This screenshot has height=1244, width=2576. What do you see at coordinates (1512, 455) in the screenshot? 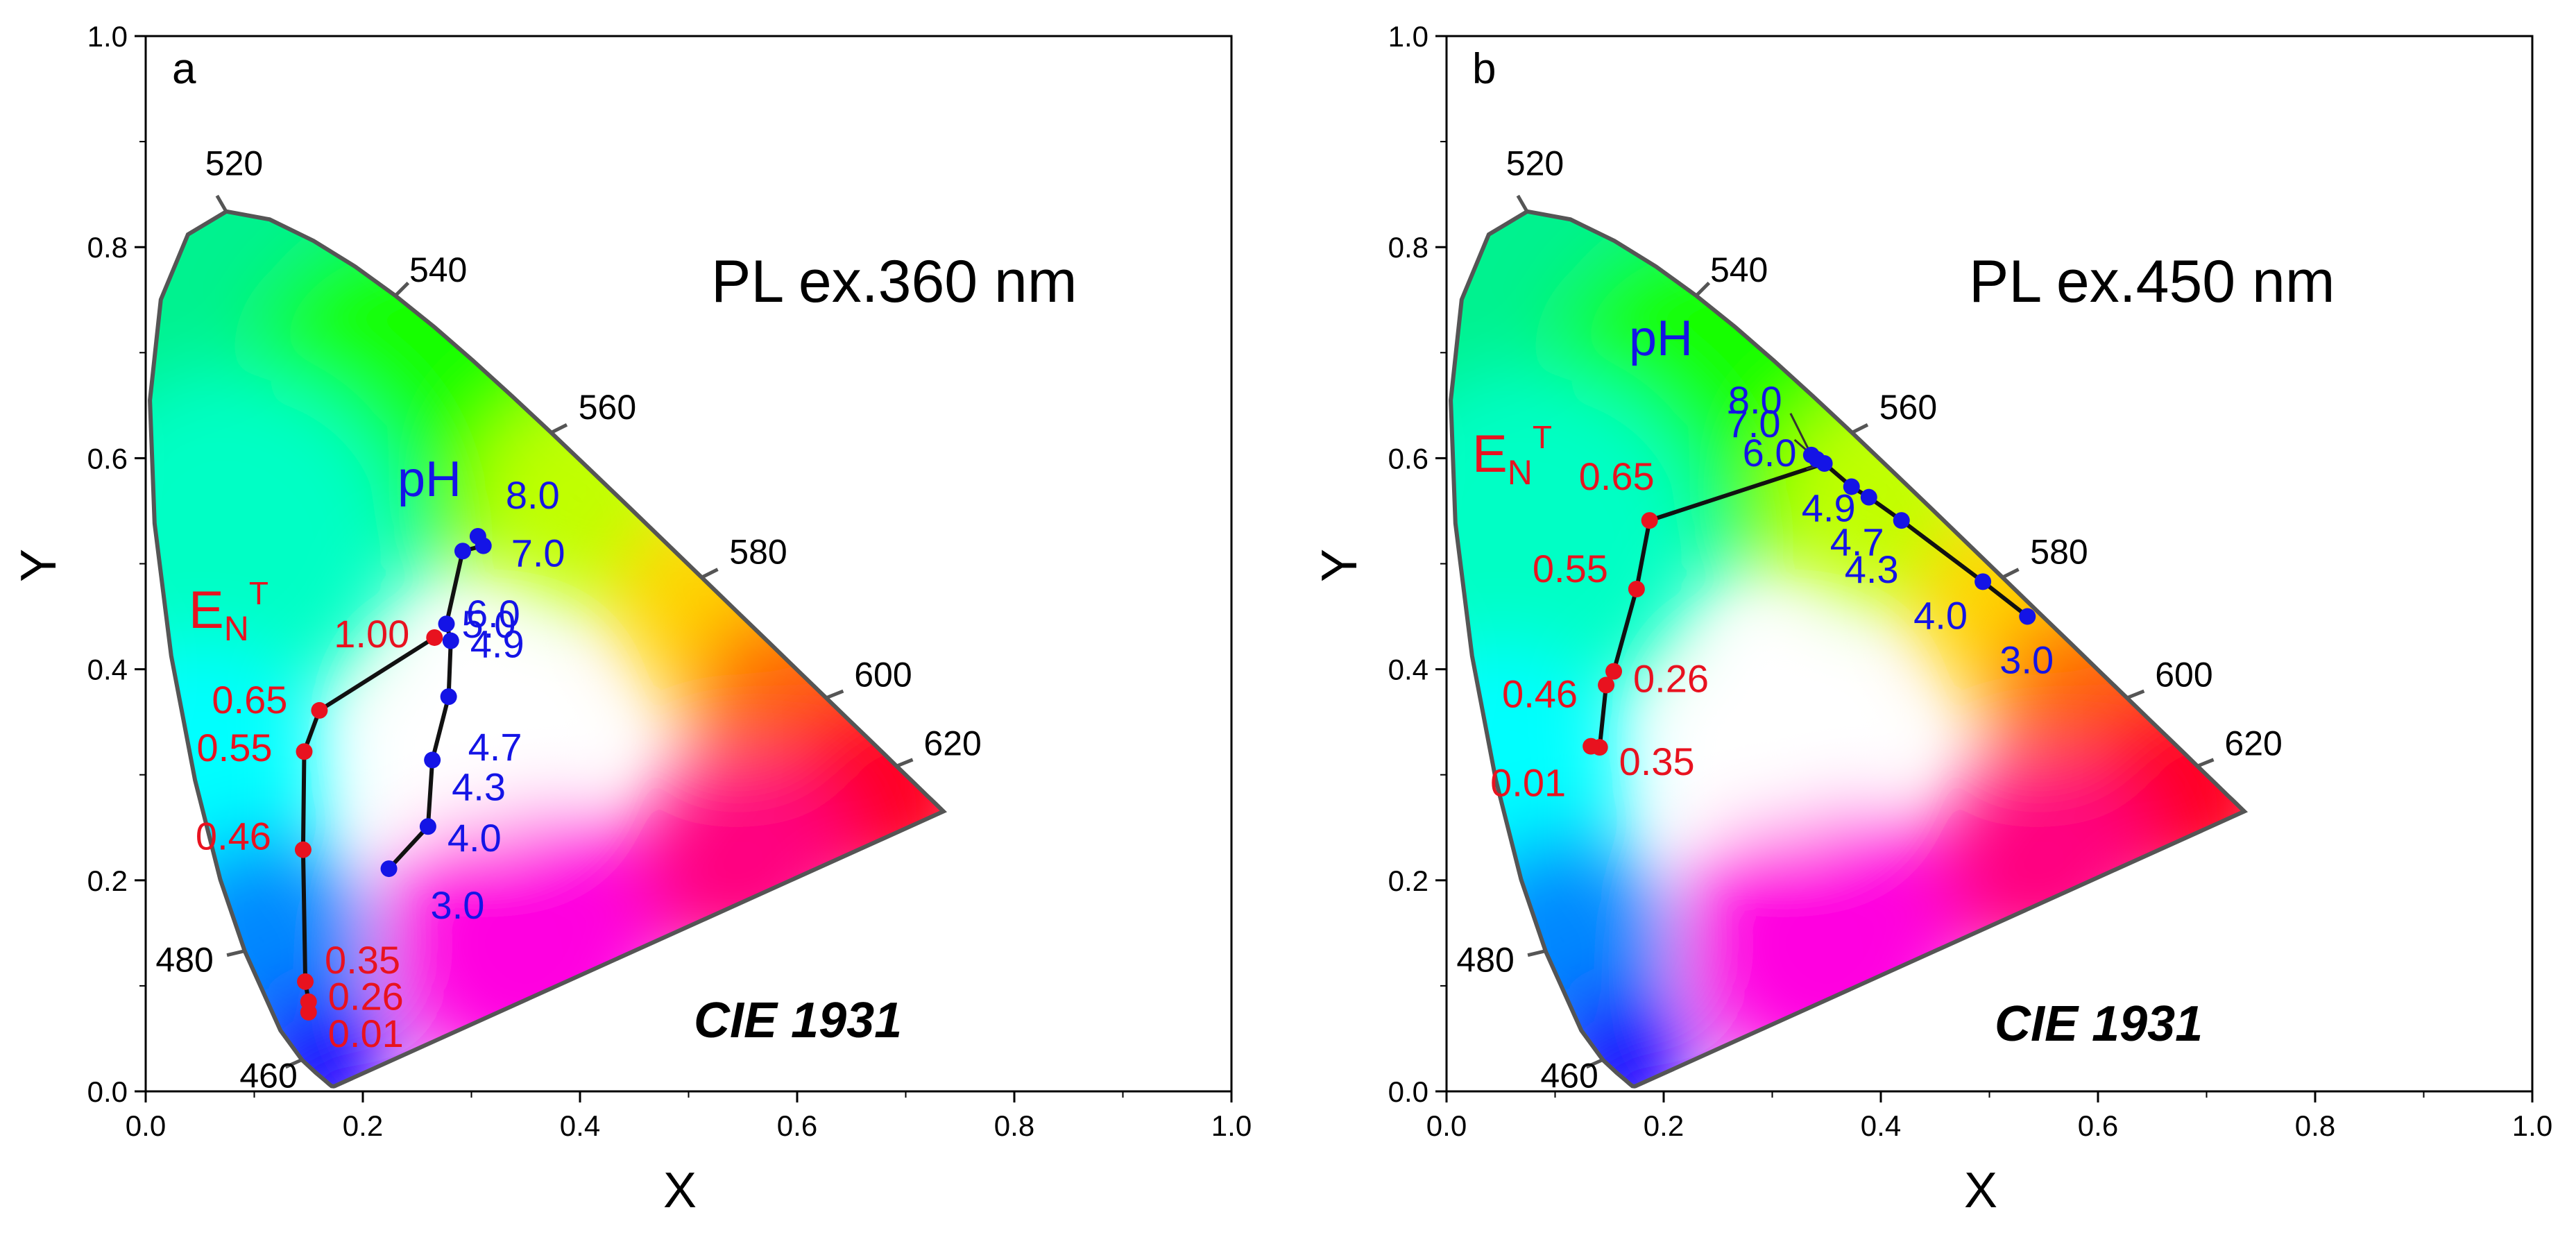
I see `ent-series-label: ENT` at bounding box center [1512, 455].